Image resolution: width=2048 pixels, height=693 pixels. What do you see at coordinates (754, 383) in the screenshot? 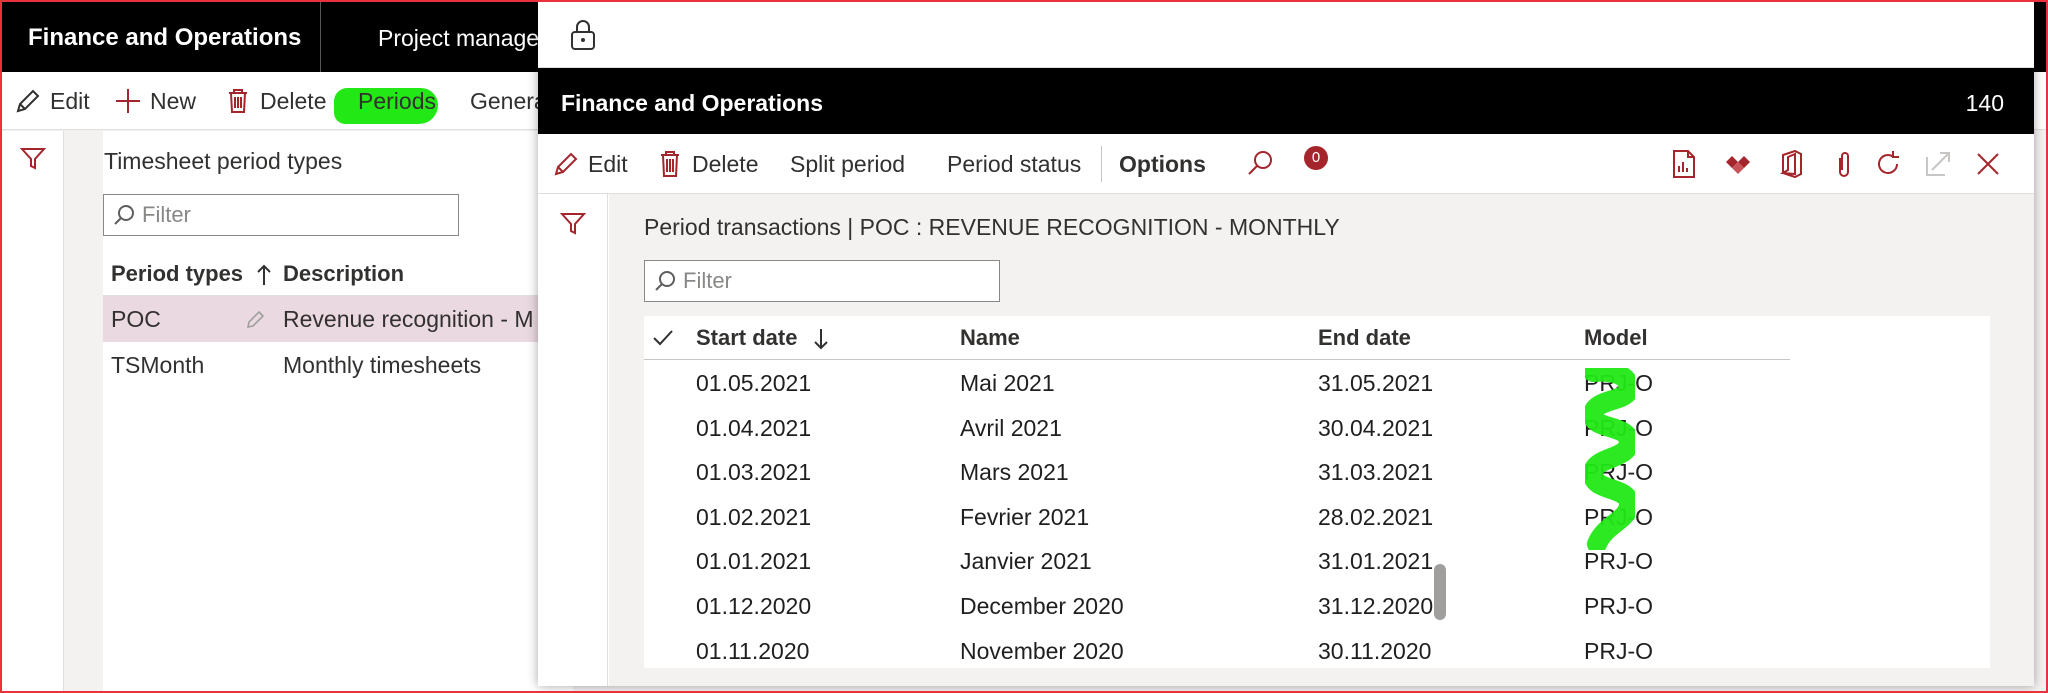
I see `start-date-cell: 01.05.2021` at bounding box center [754, 383].